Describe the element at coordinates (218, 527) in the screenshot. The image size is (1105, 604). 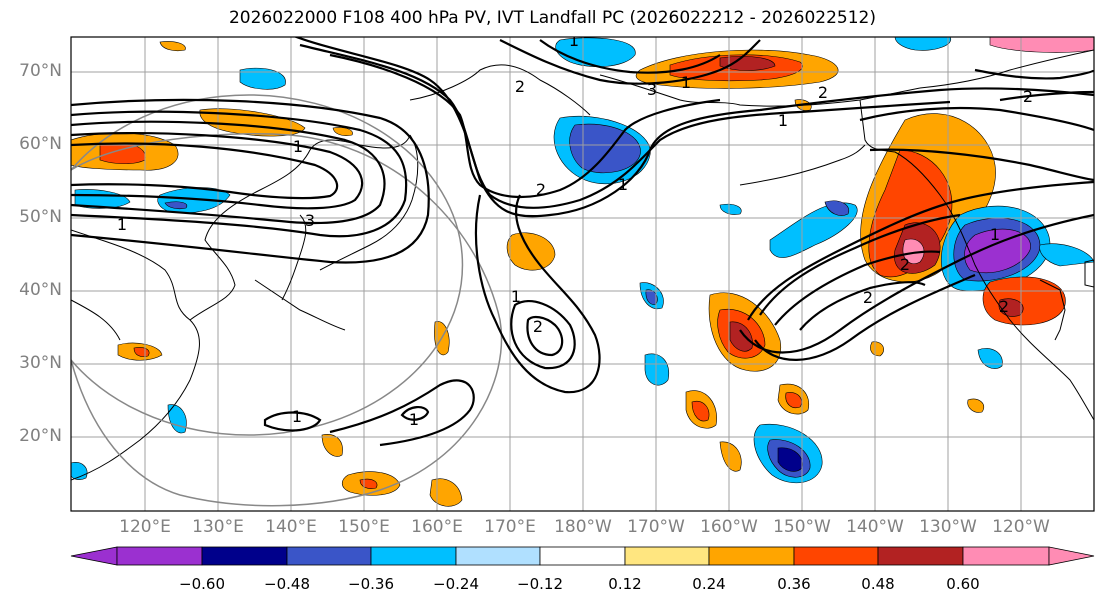
I see `lon-label-130e: 130°E` at that location.